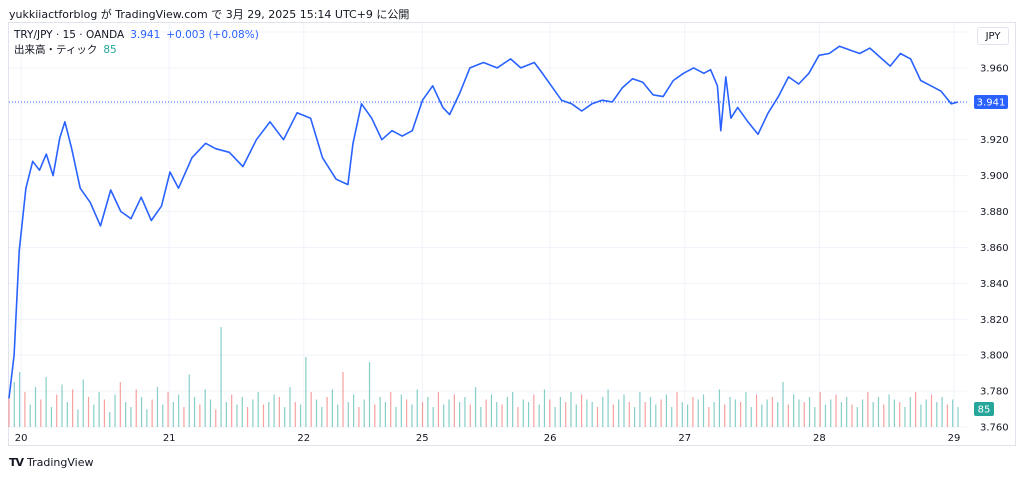 Image resolution: width=1024 pixels, height=478 pixels. I want to click on x-tick-label: 21, so click(169, 438).